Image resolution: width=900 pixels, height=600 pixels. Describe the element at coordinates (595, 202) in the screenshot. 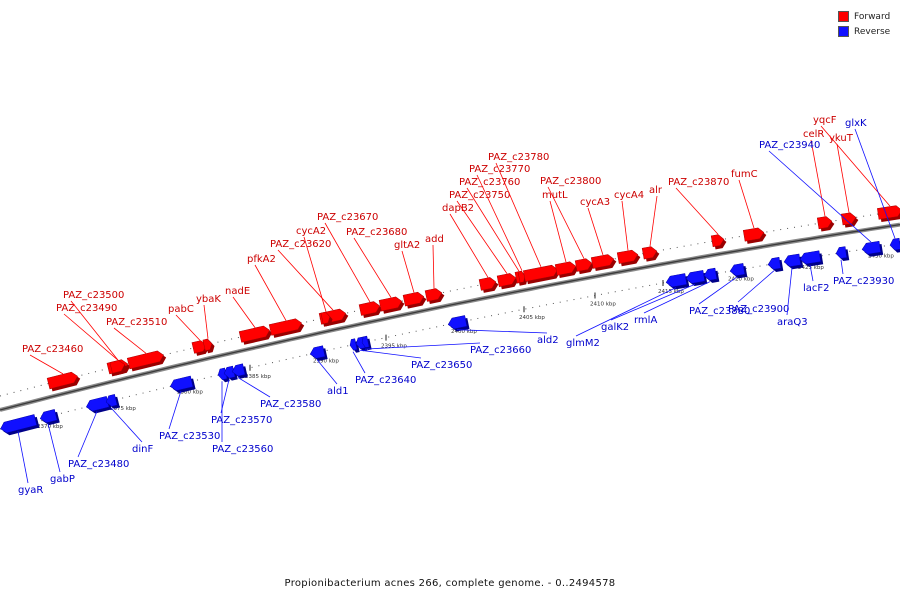

I see `gene-label: cycA3` at that location.